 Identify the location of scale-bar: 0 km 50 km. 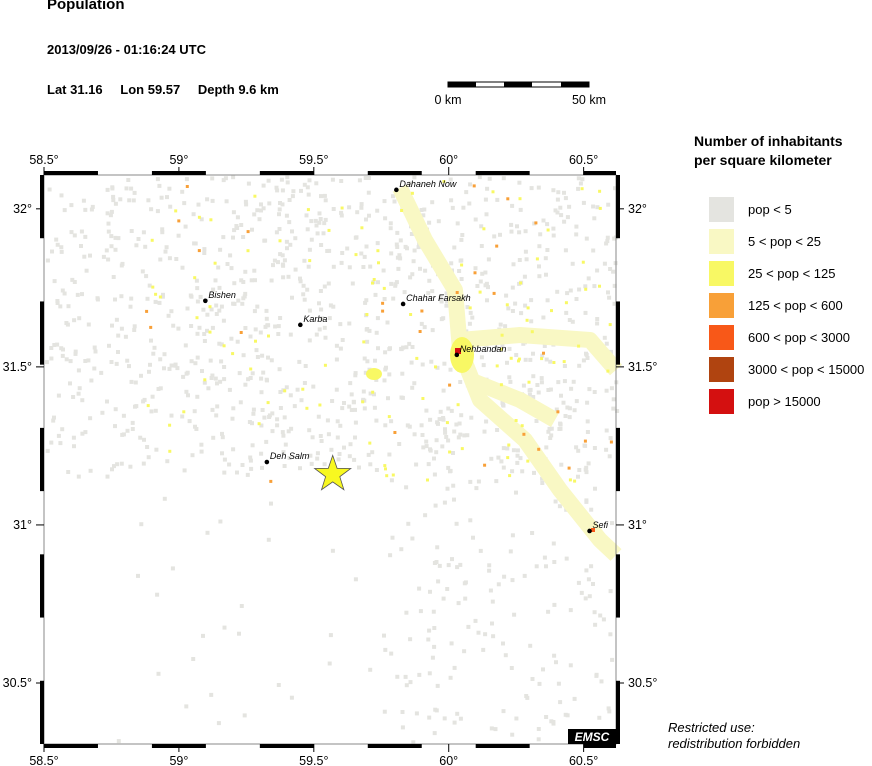
(520, 94).